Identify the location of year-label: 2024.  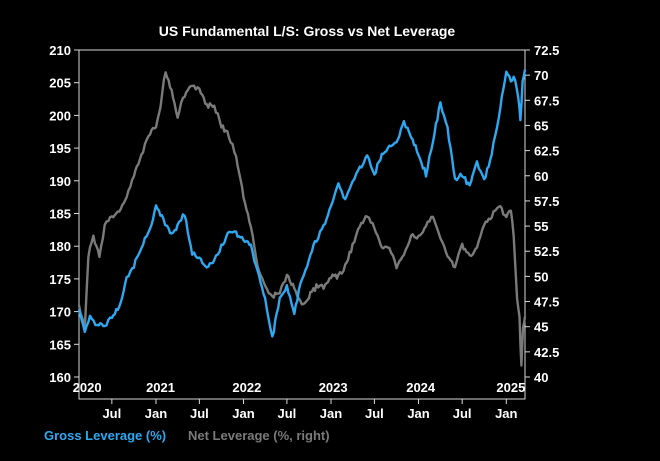
(421, 387).